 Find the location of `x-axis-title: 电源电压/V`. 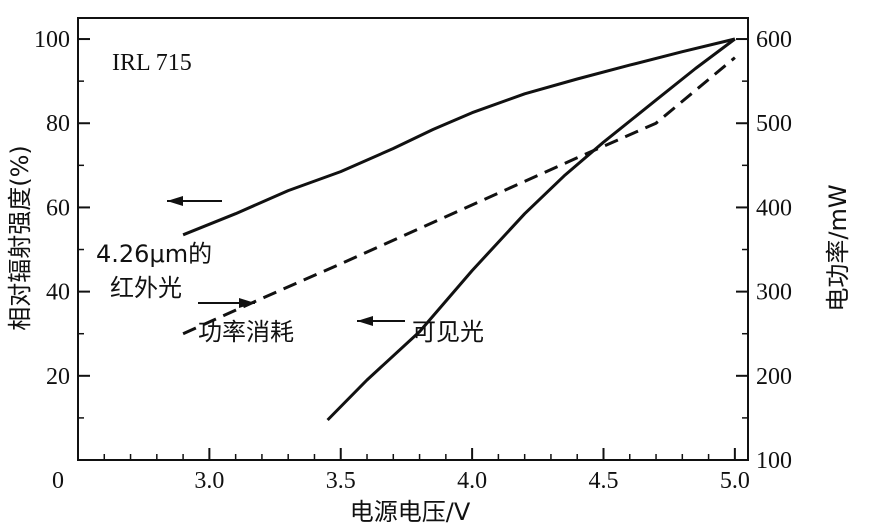

x-axis-title: 电源电压/V is located at coordinates (410, 512).